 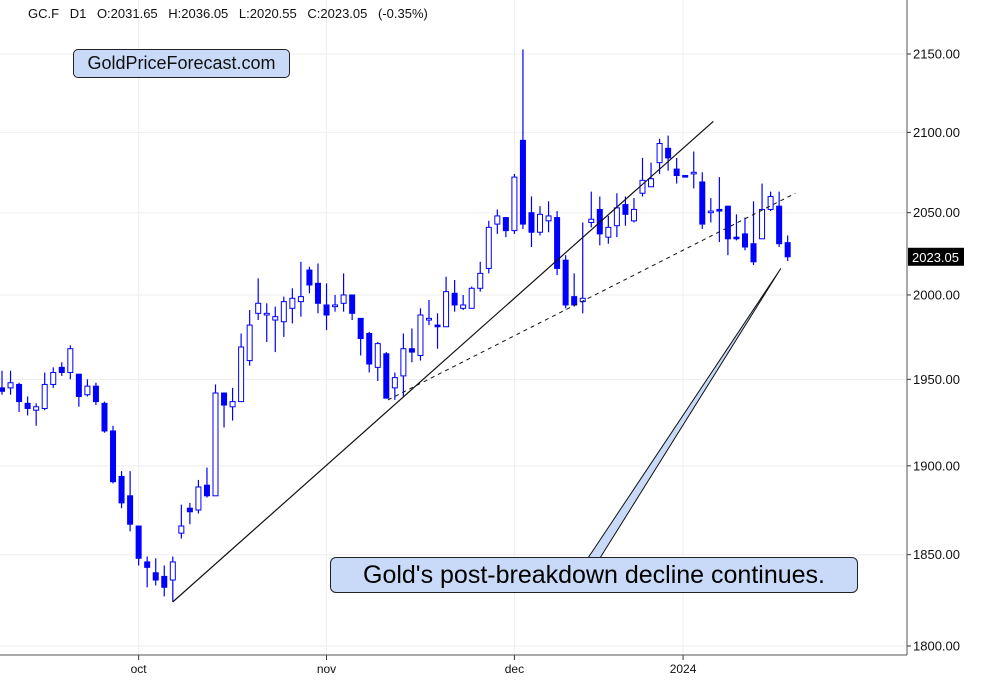 I want to click on y-tick-label: 1800.00, so click(x=936, y=646).